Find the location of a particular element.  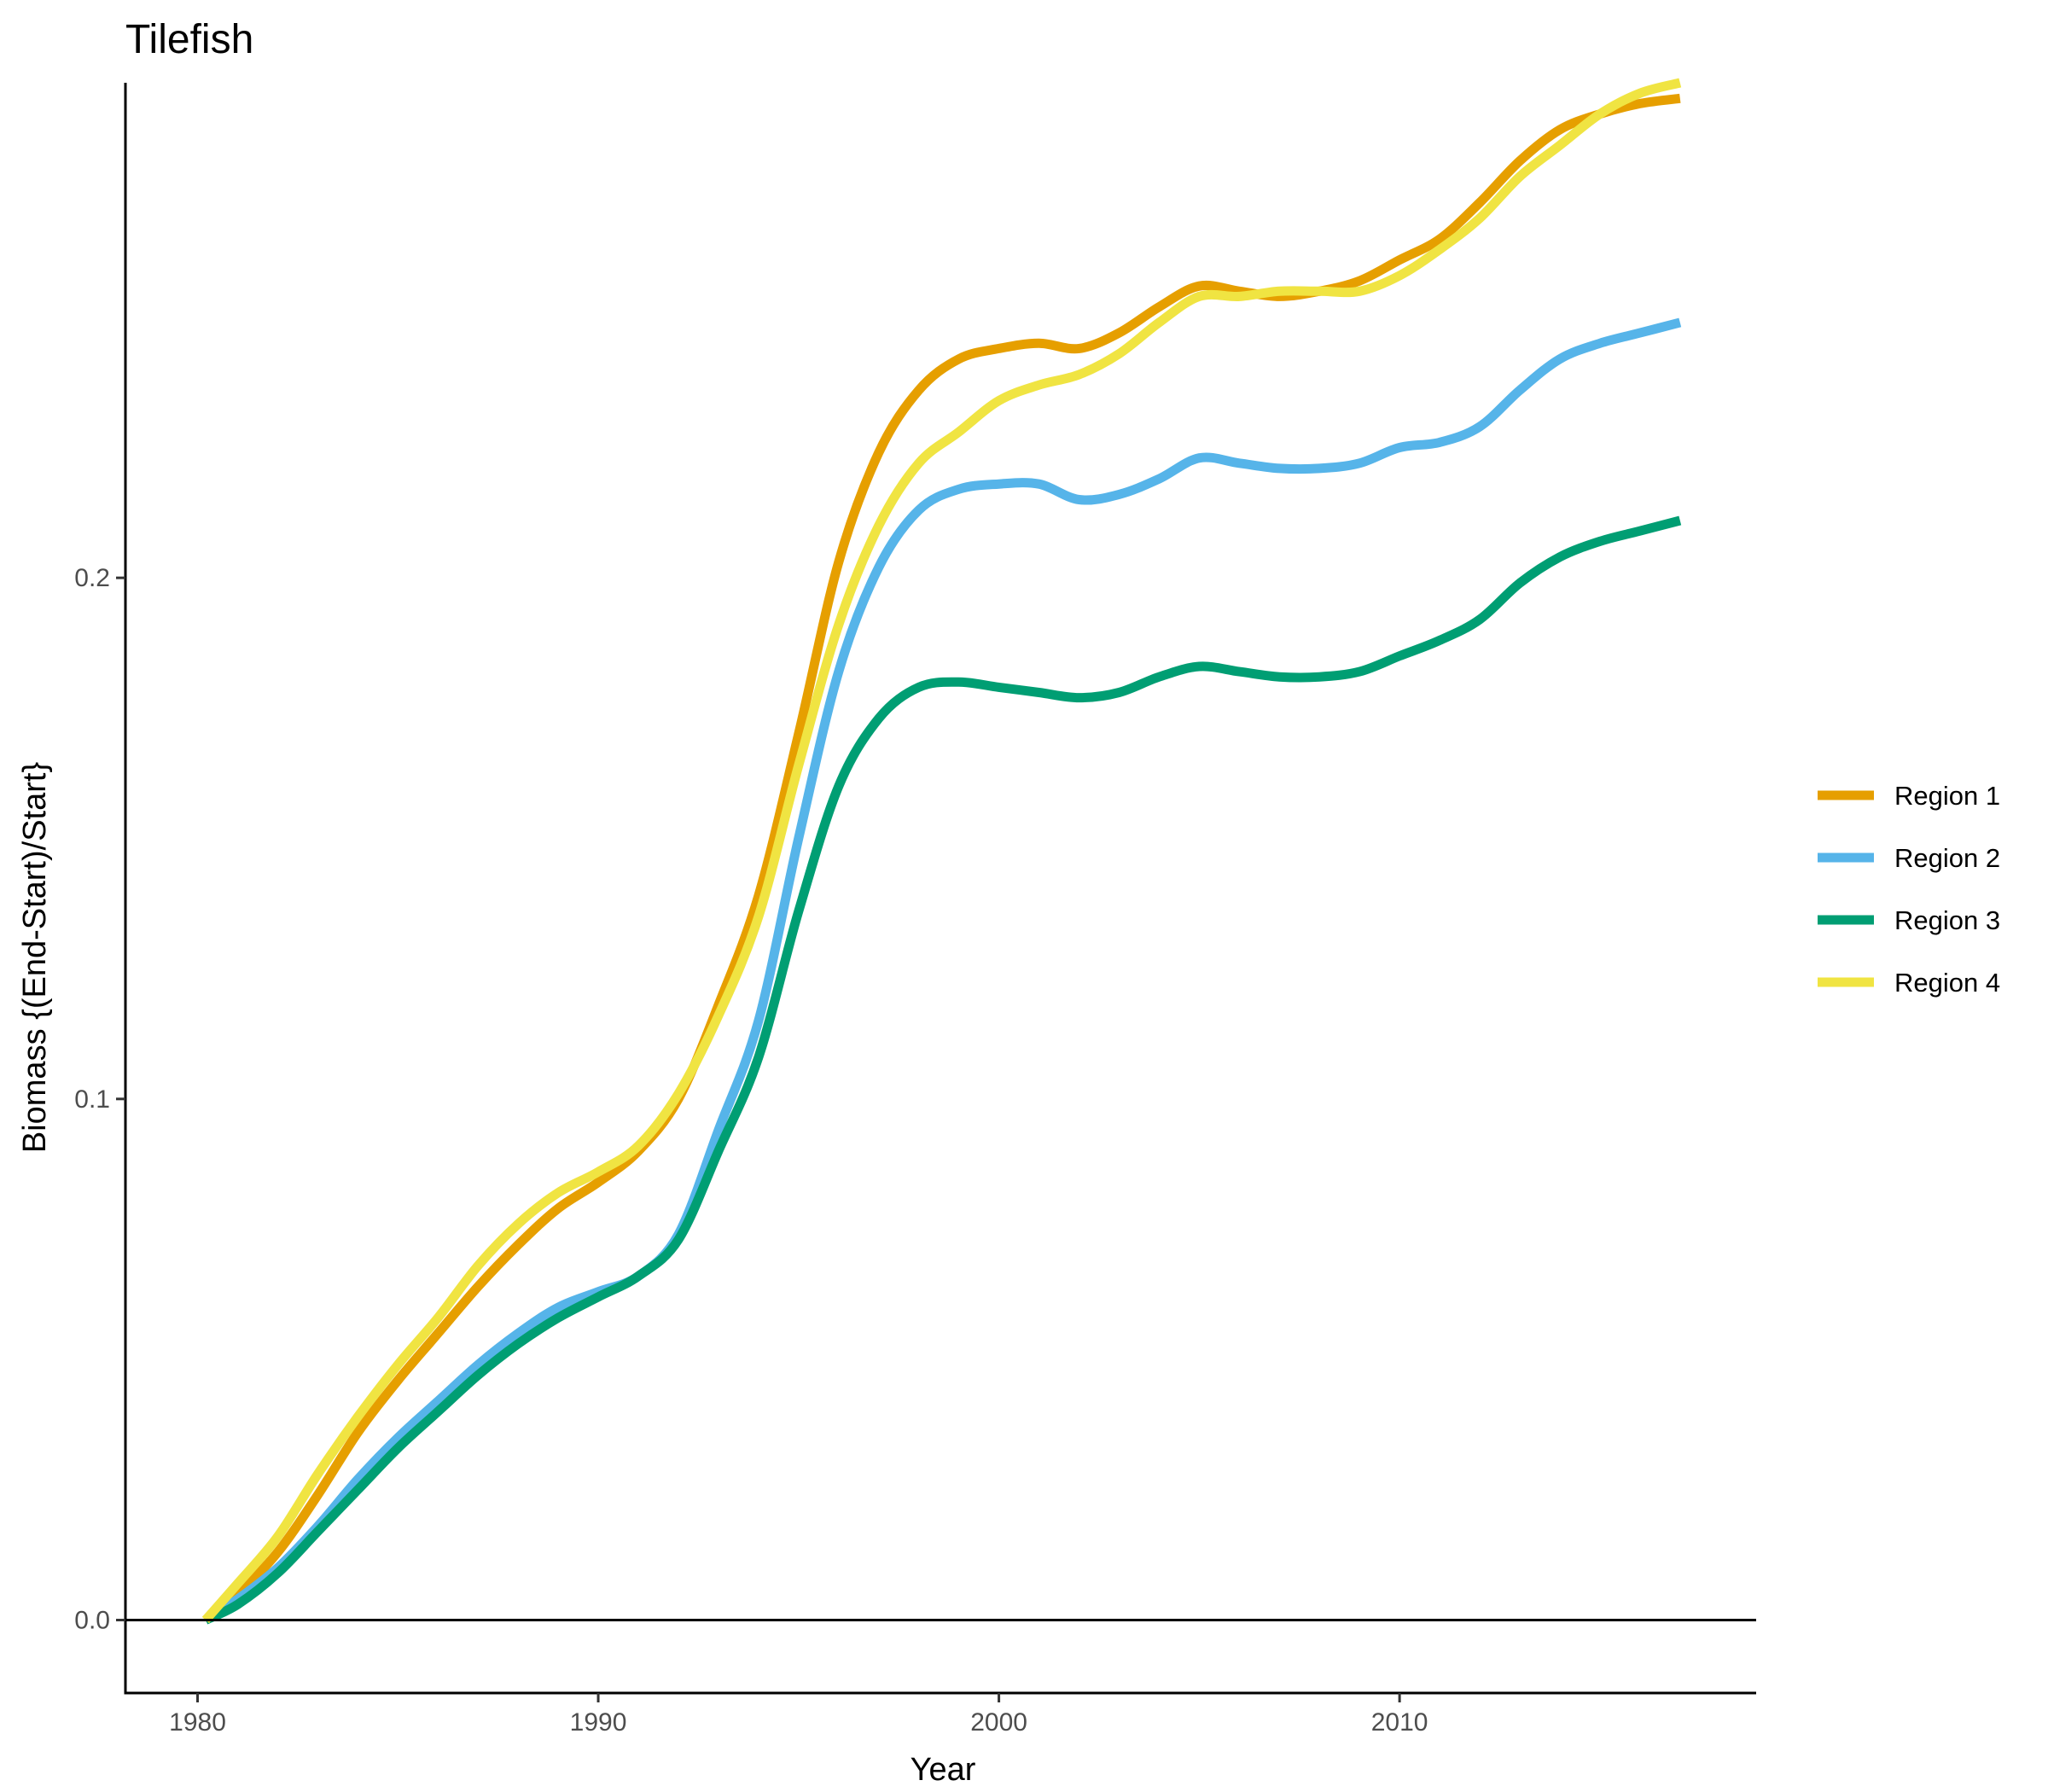

legend-label-region-4: Region 4 is located at coordinates (1947, 983).